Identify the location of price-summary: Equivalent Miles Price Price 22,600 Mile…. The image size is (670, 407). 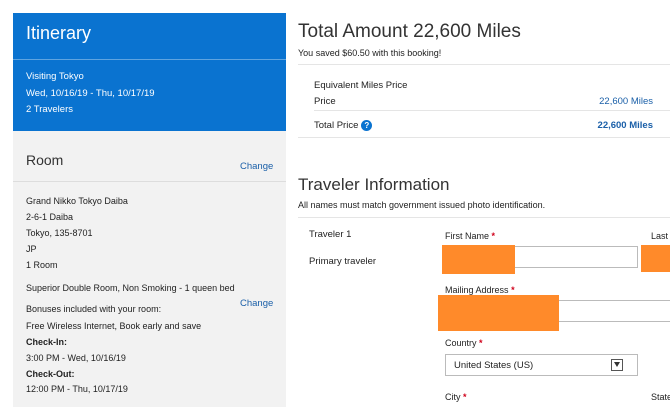
(484, 101).